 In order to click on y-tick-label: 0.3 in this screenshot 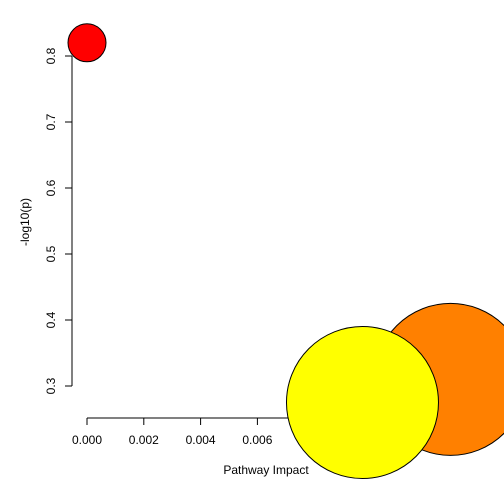, I will do `click(51, 385)`.